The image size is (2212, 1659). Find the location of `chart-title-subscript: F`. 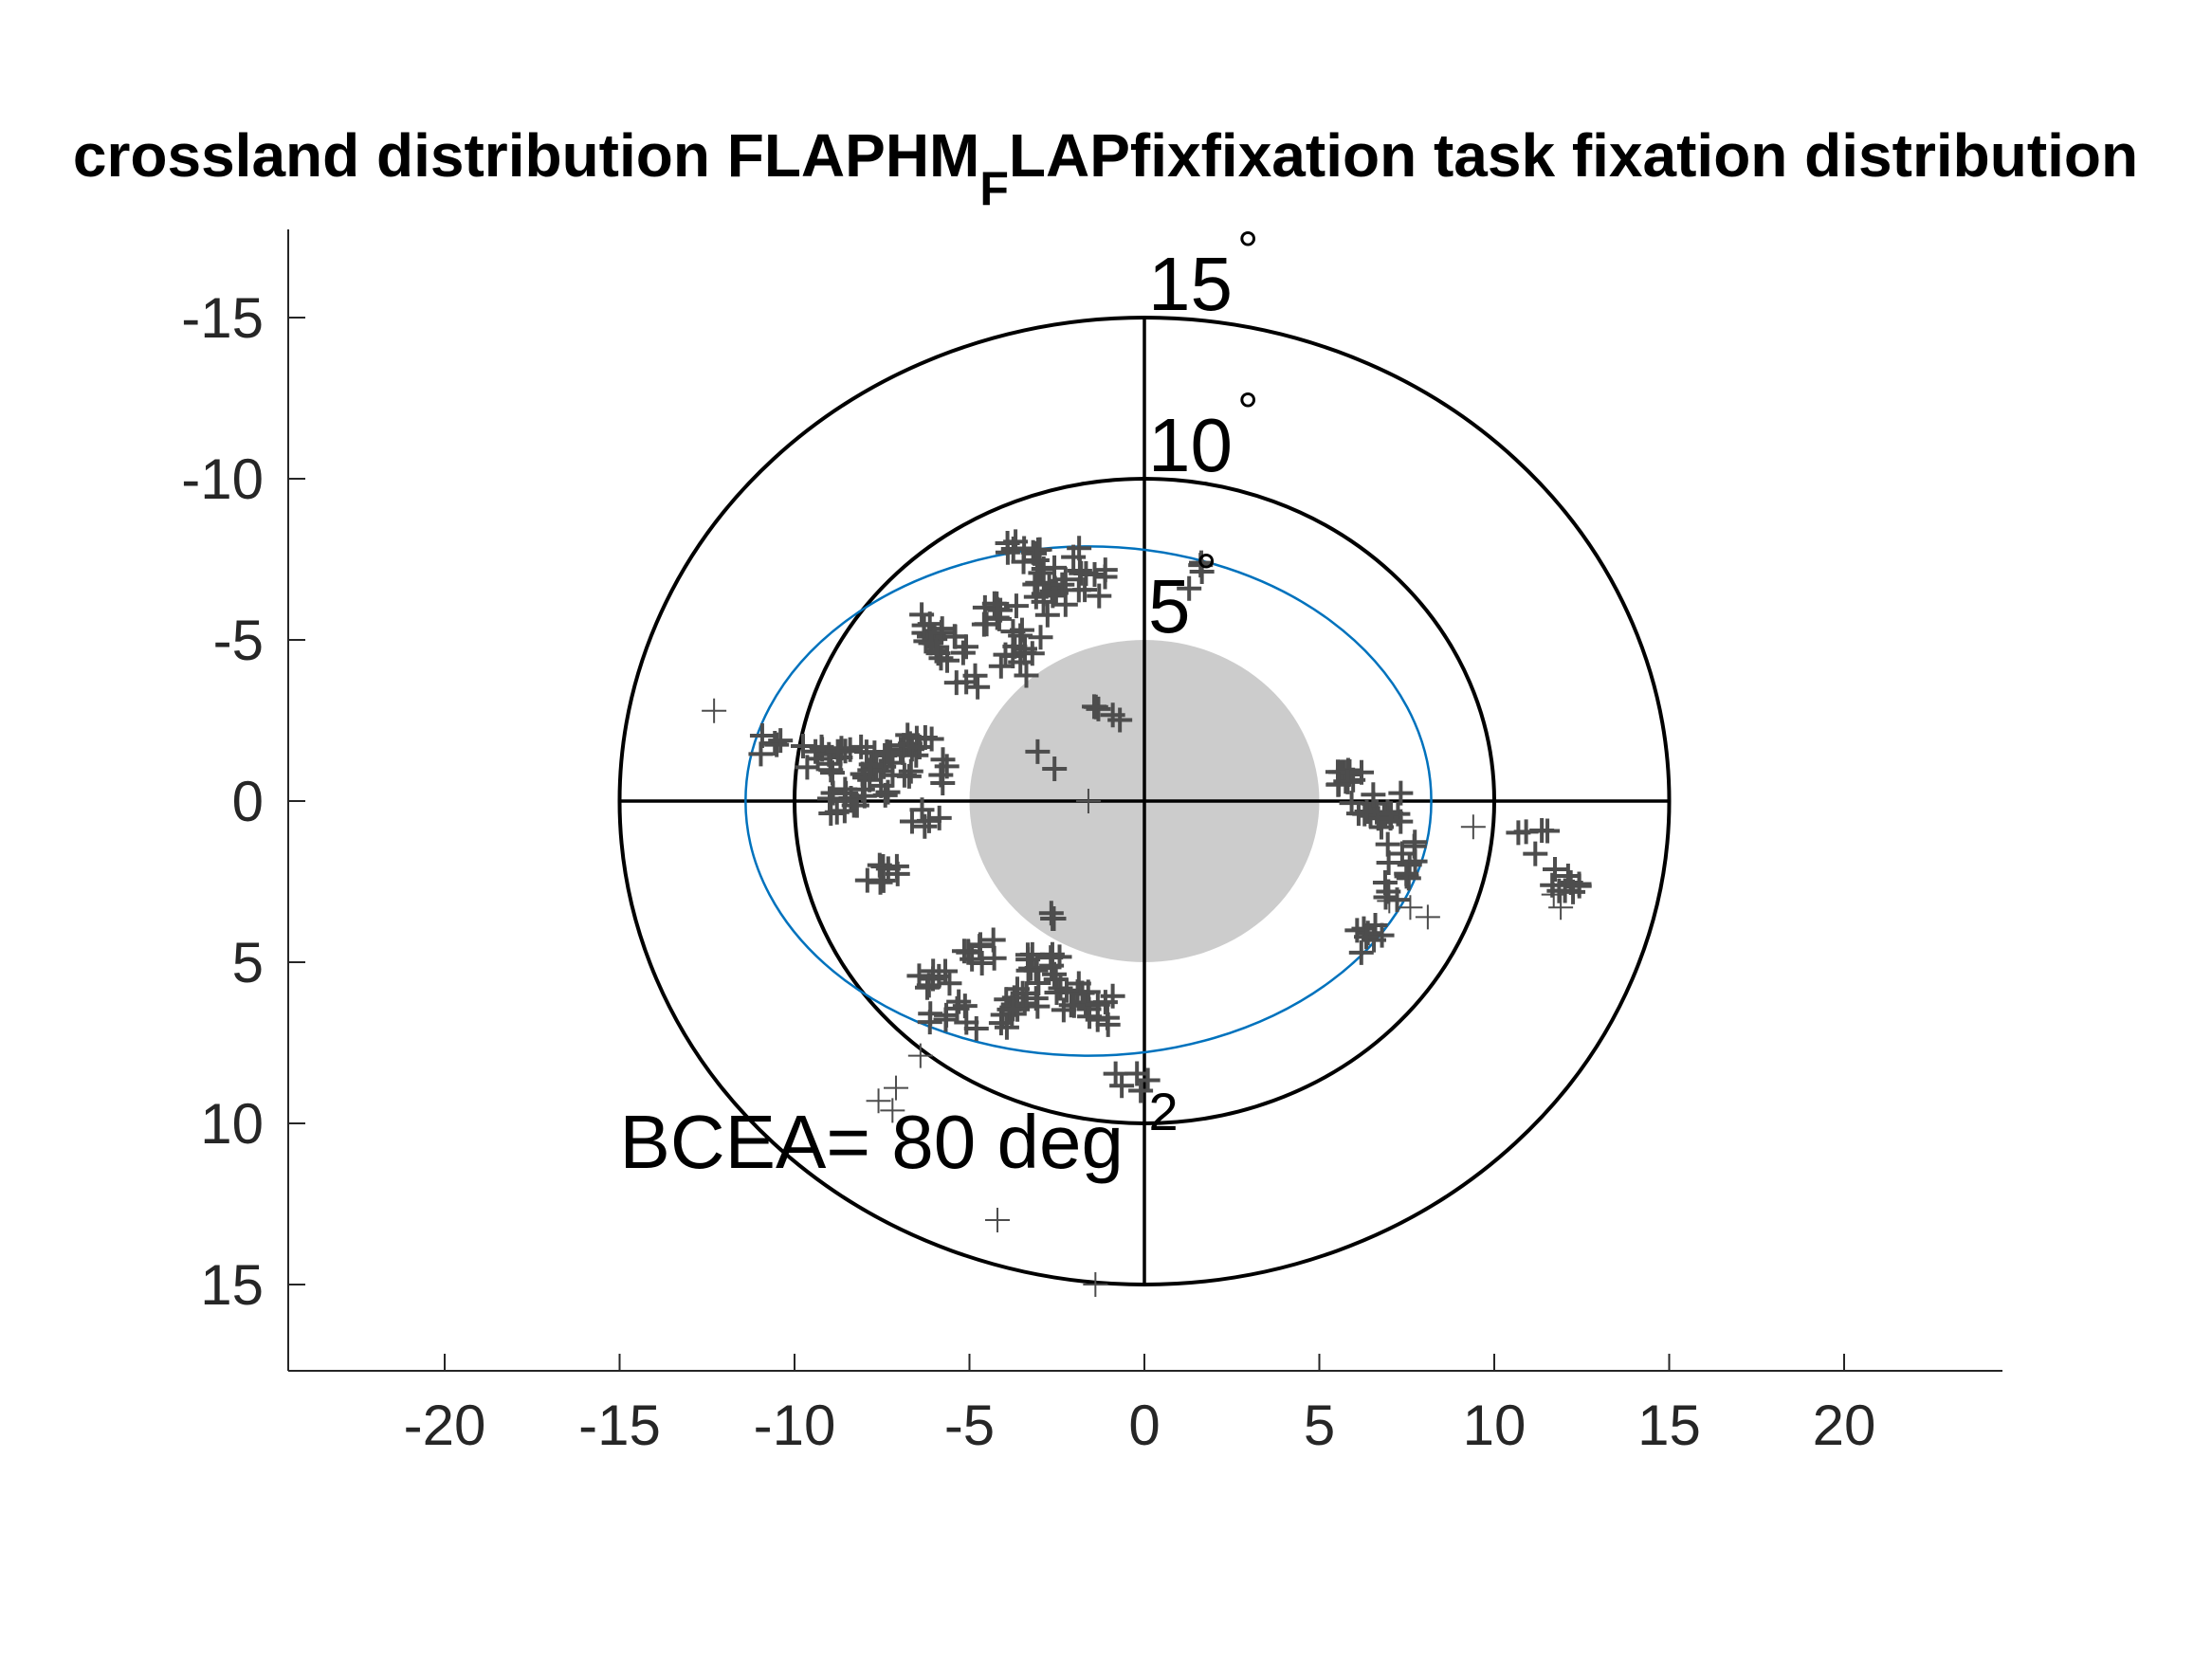

chart-title-subscript: F is located at coordinates (994, 188).